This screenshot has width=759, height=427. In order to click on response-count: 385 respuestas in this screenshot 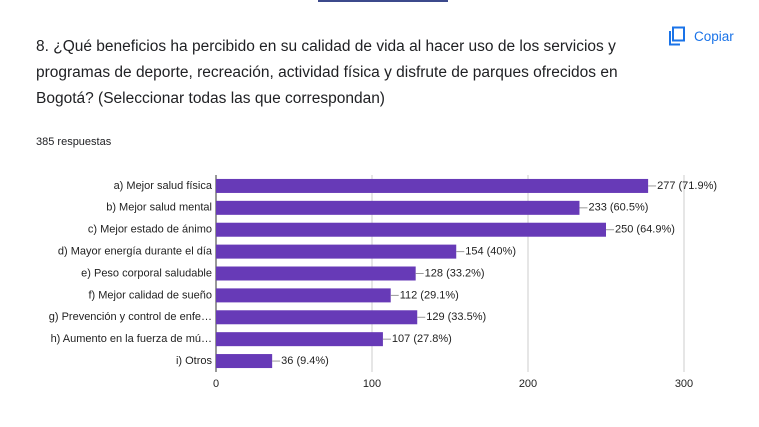, I will do `click(74, 142)`.